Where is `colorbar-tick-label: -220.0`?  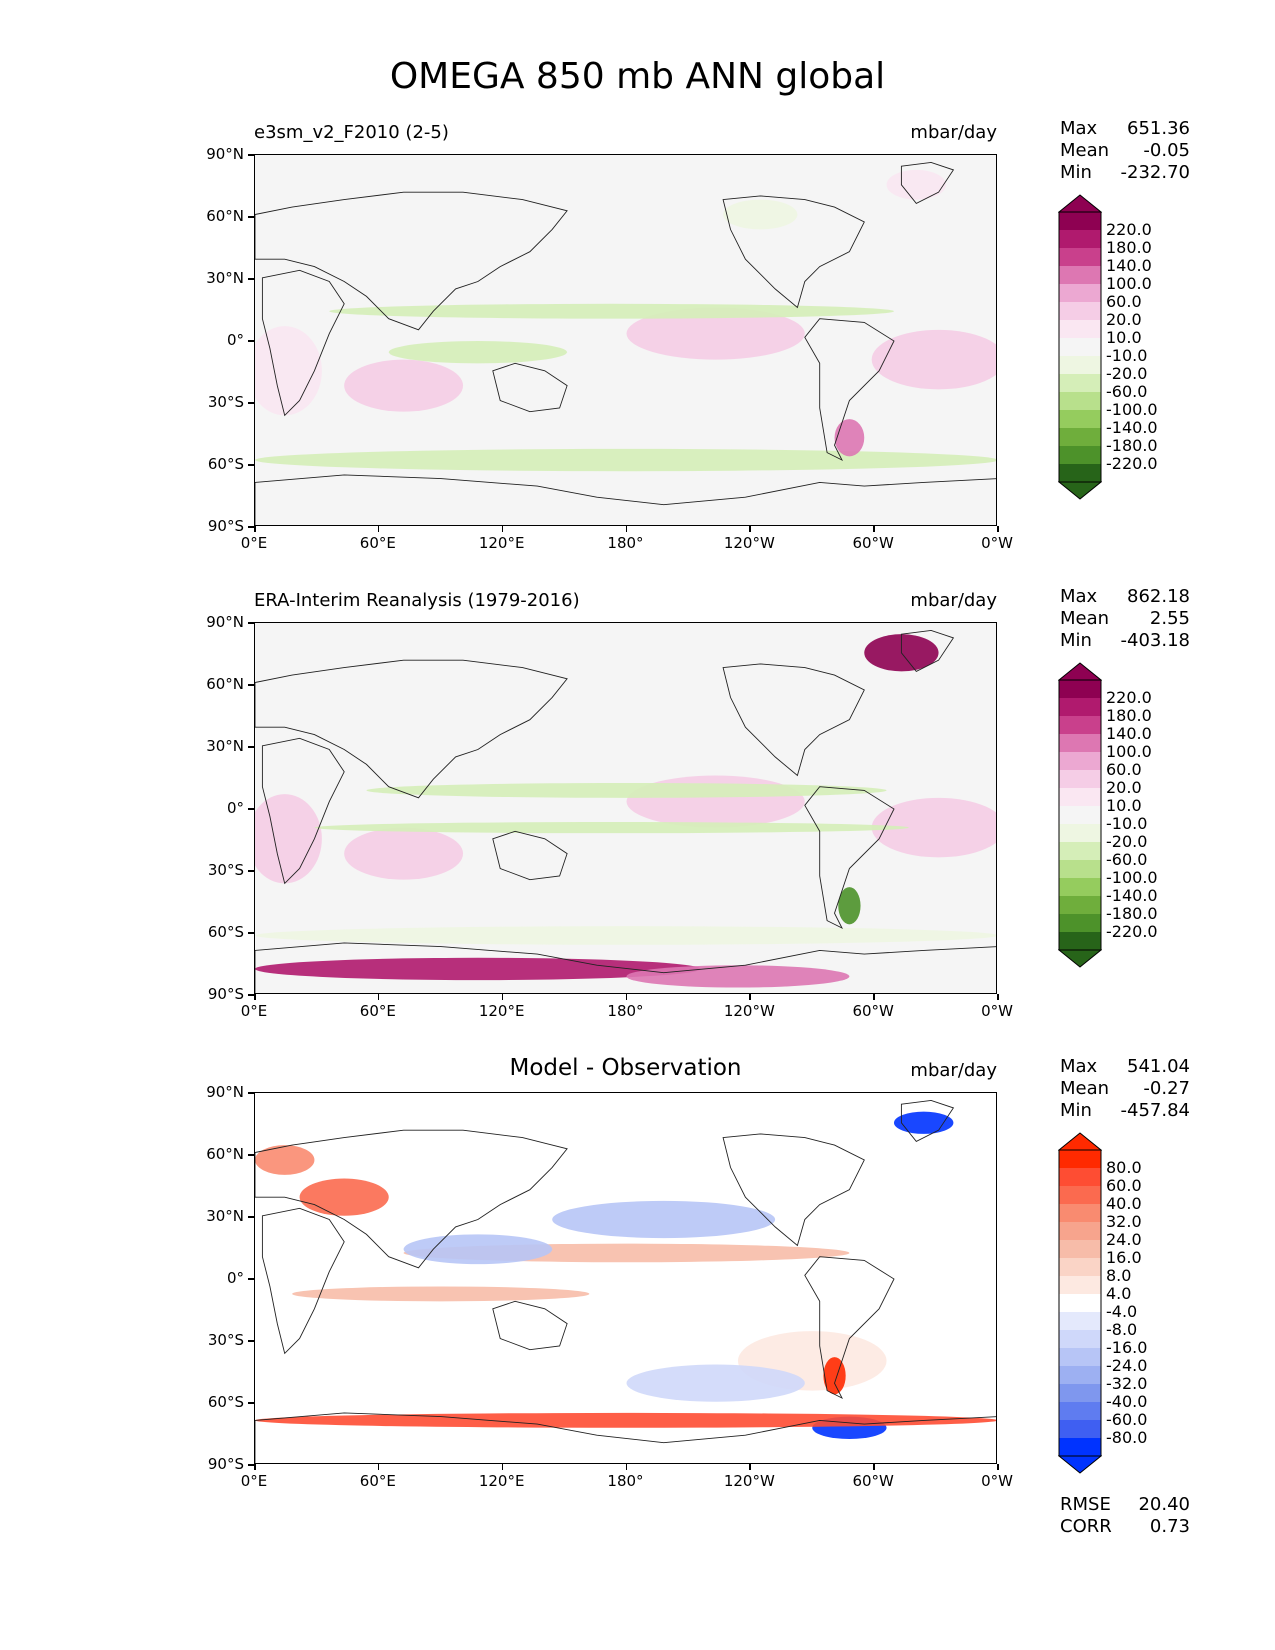
colorbar-tick-label: -220.0 is located at coordinates (1132, 463).